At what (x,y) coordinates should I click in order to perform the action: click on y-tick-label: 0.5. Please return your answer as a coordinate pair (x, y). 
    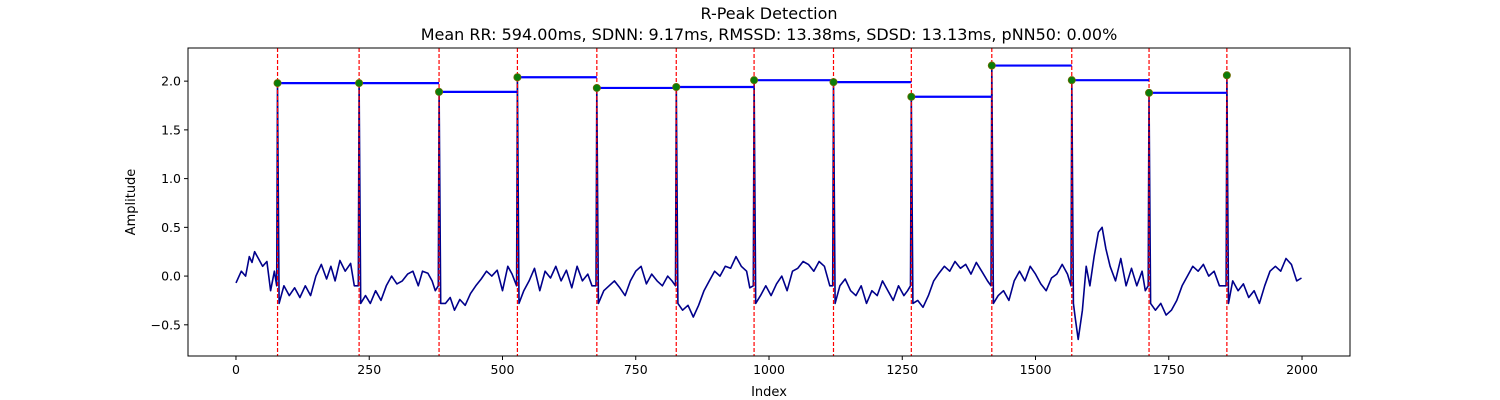
    Looking at the image, I should click on (171, 227).